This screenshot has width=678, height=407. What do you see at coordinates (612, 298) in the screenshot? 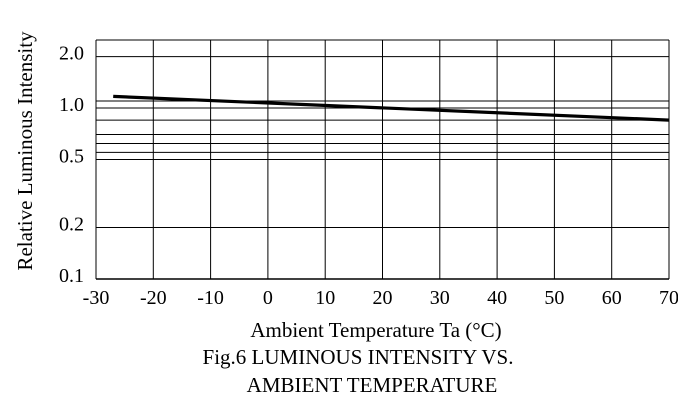
I see `x-tick-label: 60` at bounding box center [612, 298].